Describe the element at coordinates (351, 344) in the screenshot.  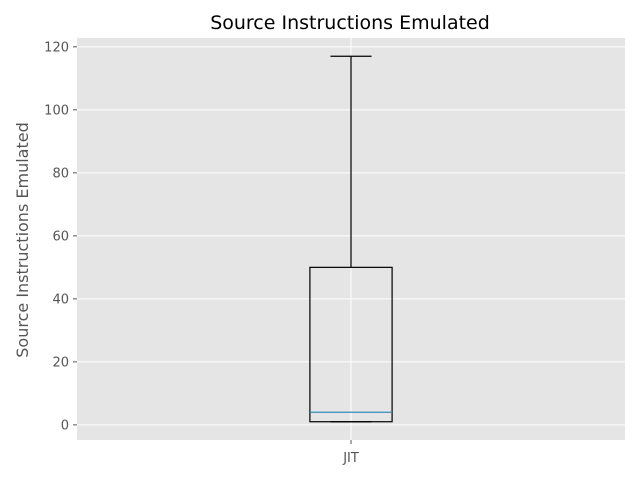
I see `box-iqr` at that location.